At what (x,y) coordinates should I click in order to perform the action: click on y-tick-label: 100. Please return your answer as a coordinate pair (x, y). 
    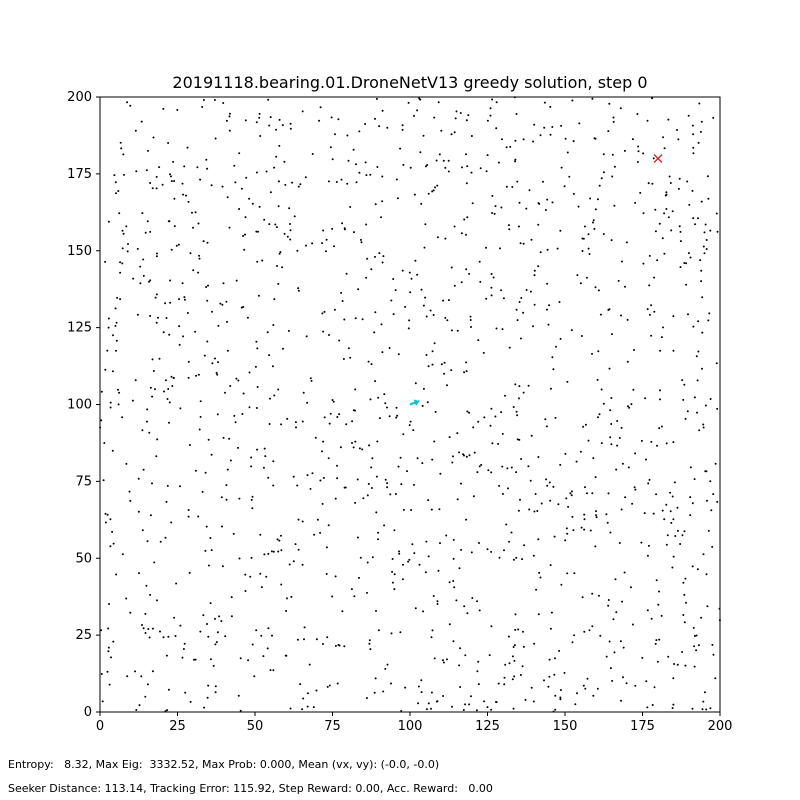
    Looking at the image, I should click on (79, 405).